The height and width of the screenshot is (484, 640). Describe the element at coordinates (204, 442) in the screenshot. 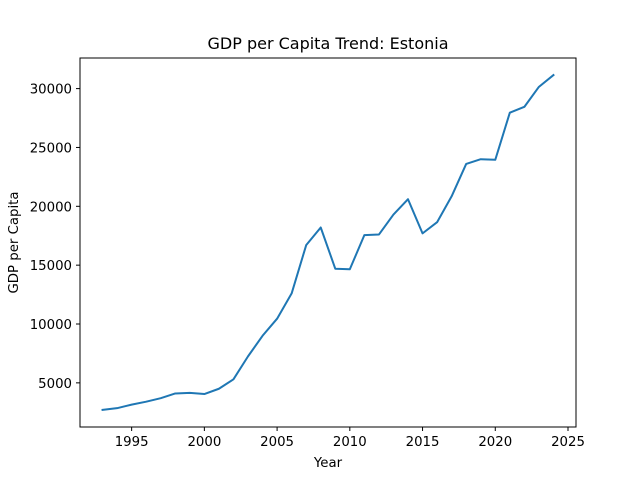

I see `x-tick-label: 2000` at that location.